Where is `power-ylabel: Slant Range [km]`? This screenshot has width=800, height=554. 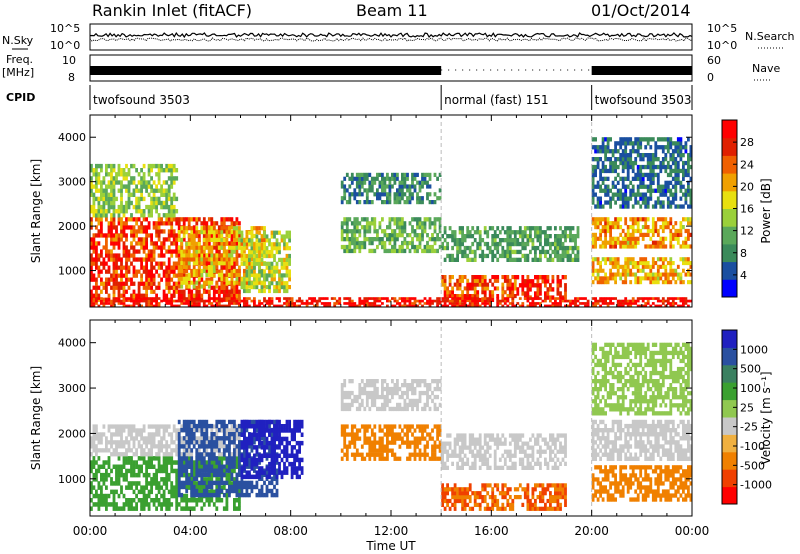 power-ylabel: Slant Range [km] is located at coordinates (36, 211).